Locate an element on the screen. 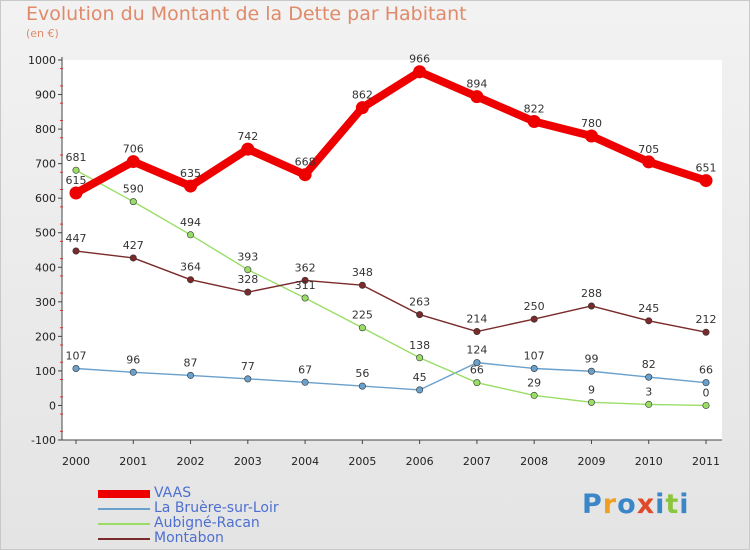  legend-label: VAAS is located at coordinates (173, 493).